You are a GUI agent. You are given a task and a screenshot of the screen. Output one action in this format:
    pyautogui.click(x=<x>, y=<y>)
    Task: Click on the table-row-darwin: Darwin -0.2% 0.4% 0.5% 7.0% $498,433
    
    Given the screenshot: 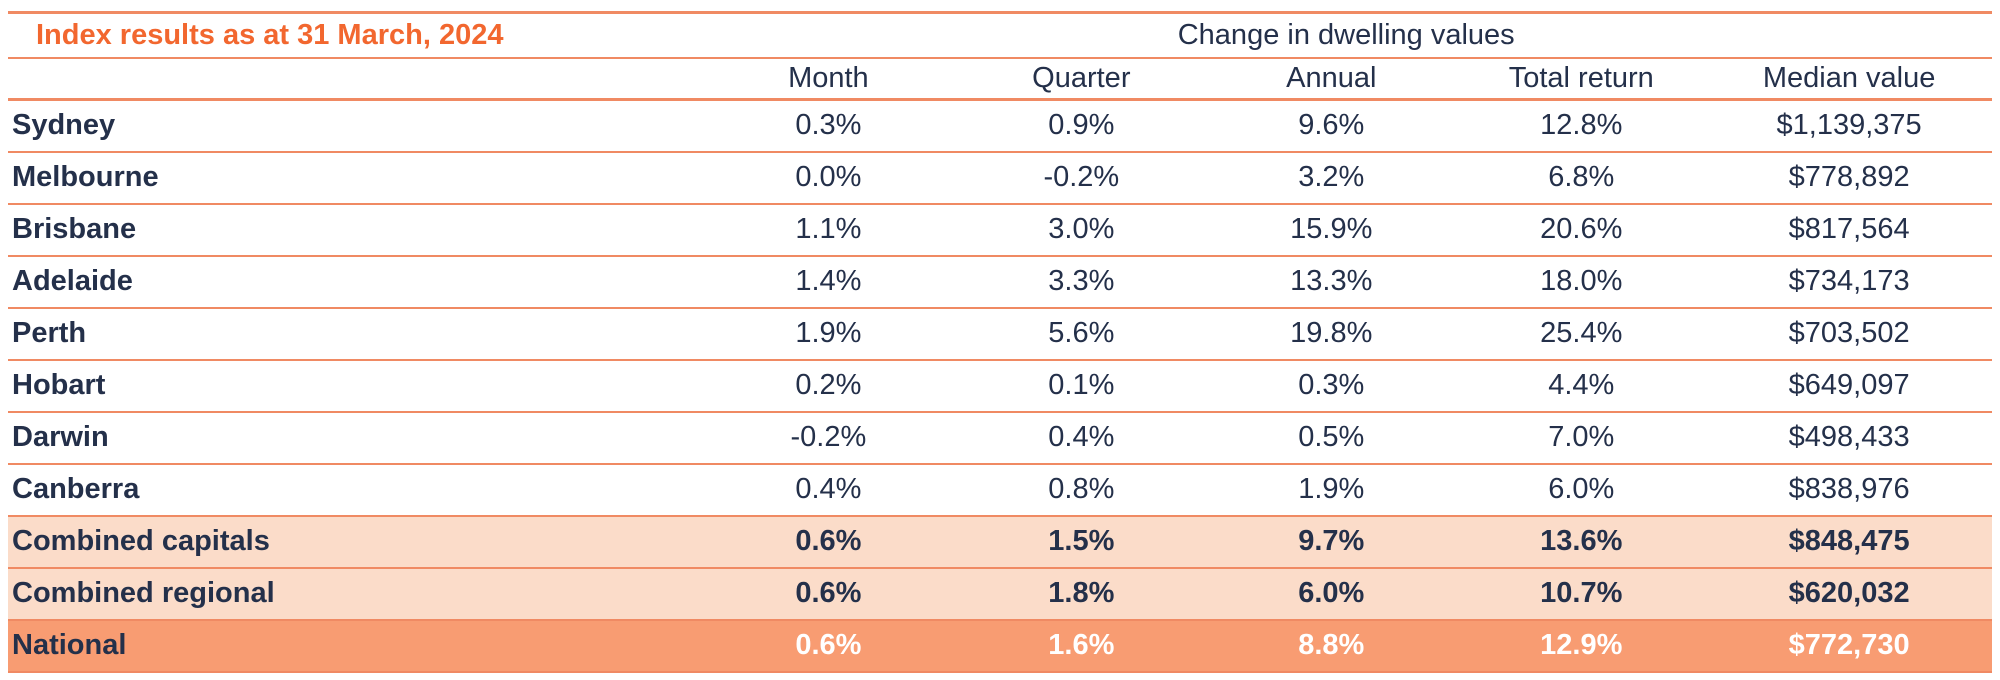 What is the action you would take?
    pyautogui.click(x=1000, y=438)
    